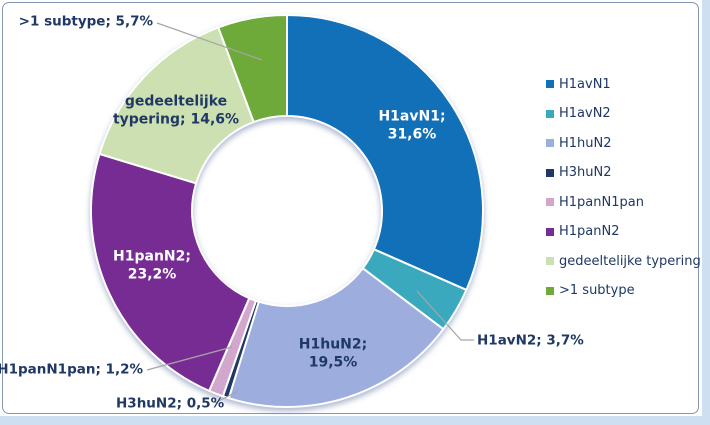 The image size is (710, 425). I want to click on legend-item-h3hun2: H3huN2, so click(579, 173).